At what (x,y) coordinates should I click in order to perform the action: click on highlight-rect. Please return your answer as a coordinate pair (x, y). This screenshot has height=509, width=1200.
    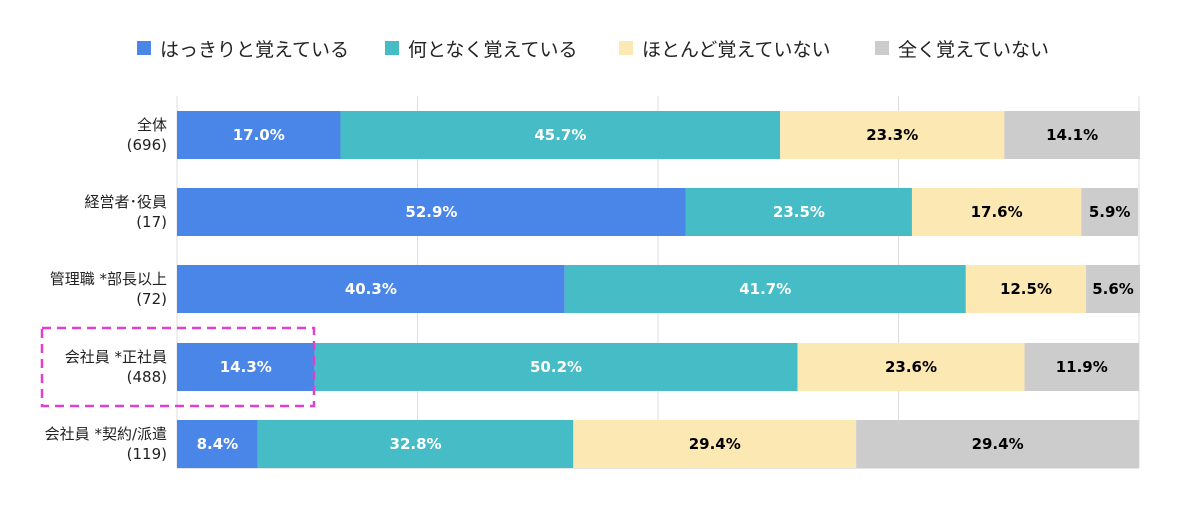
    Looking at the image, I should click on (178, 367).